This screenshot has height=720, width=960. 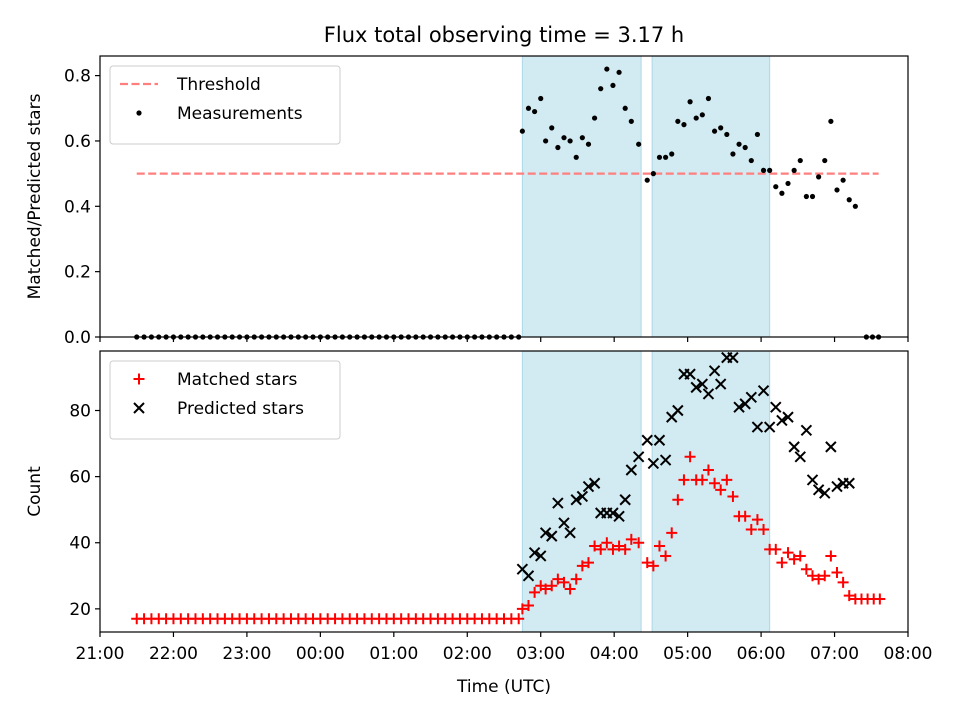 I want to click on y-tick-label: 0.4, so click(x=77, y=207).